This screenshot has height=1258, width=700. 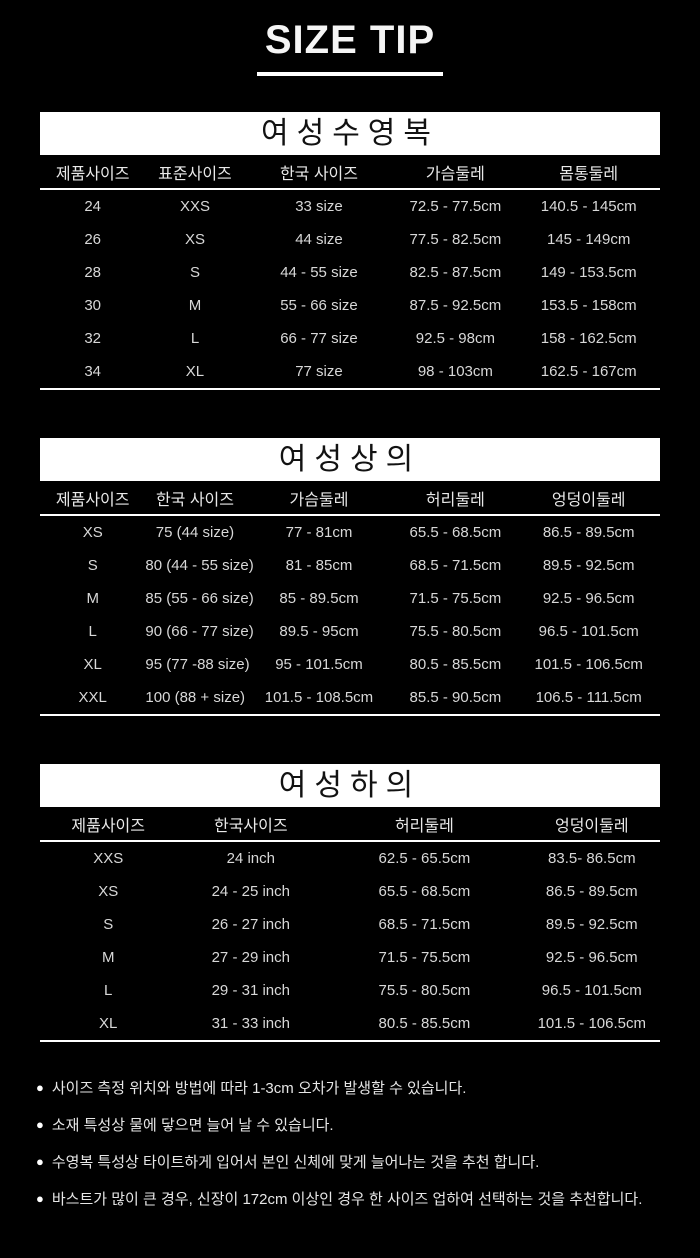 I want to click on table-cell: 65.5 - 68.5cm, so click(x=455, y=532).